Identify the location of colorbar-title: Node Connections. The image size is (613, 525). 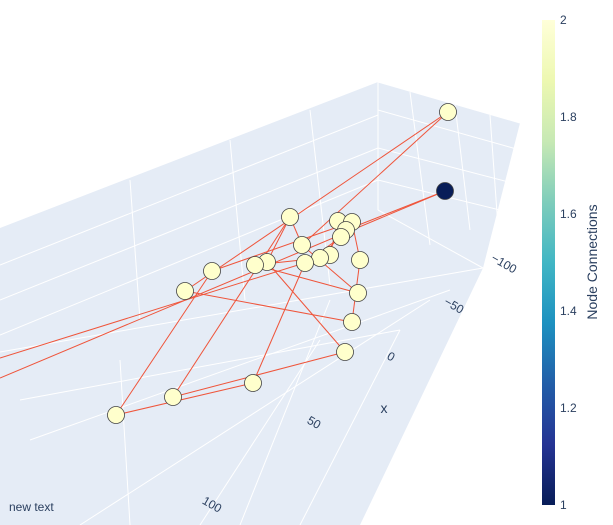
(592, 261).